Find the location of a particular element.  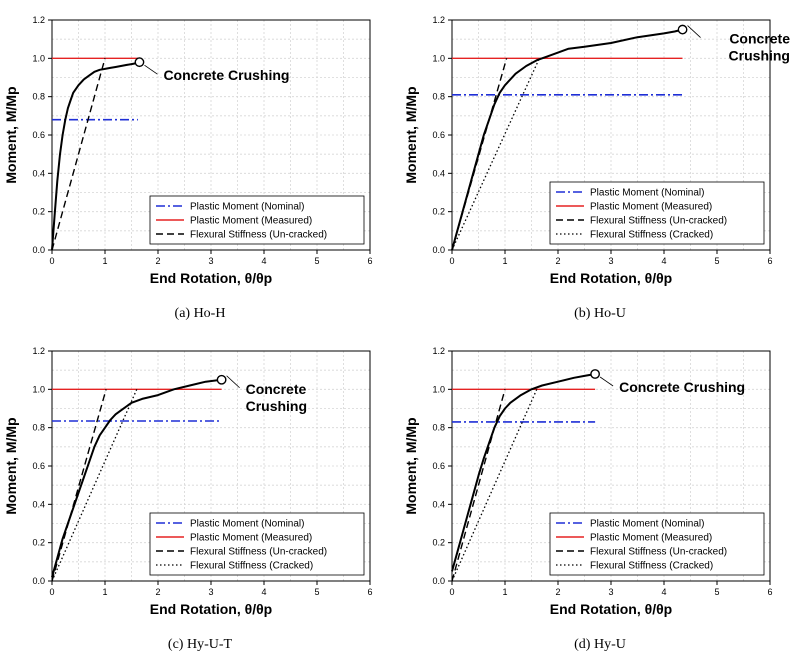

legend-label: Plastic Moment (Measured) is located at coordinates (651, 207).